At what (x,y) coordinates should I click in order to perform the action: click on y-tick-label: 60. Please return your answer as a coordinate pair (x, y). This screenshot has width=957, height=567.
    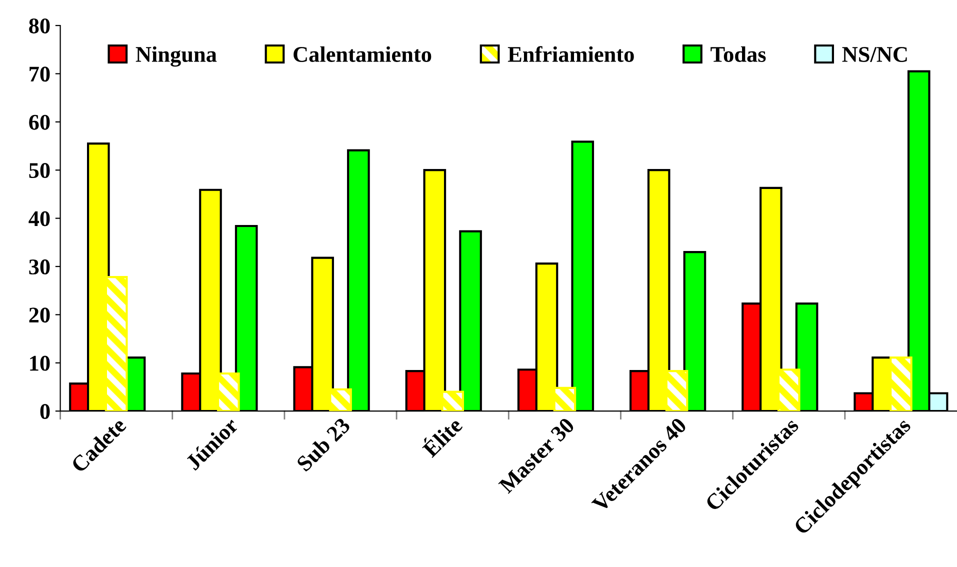
    Looking at the image, I should click on (39, 122).